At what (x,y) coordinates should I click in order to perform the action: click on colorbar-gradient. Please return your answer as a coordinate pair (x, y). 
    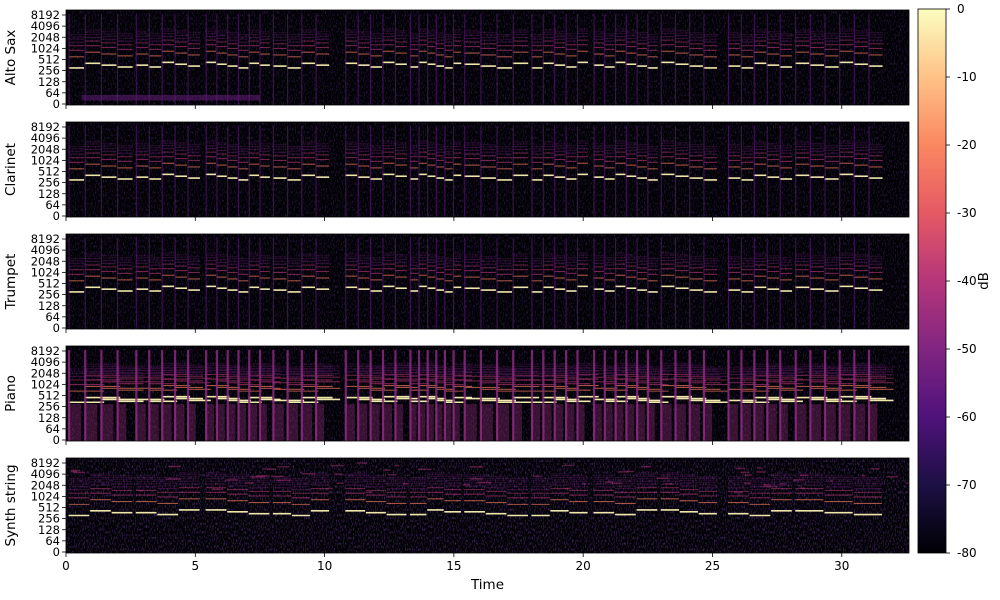
    Looking at the image, I should click on (932, 281).